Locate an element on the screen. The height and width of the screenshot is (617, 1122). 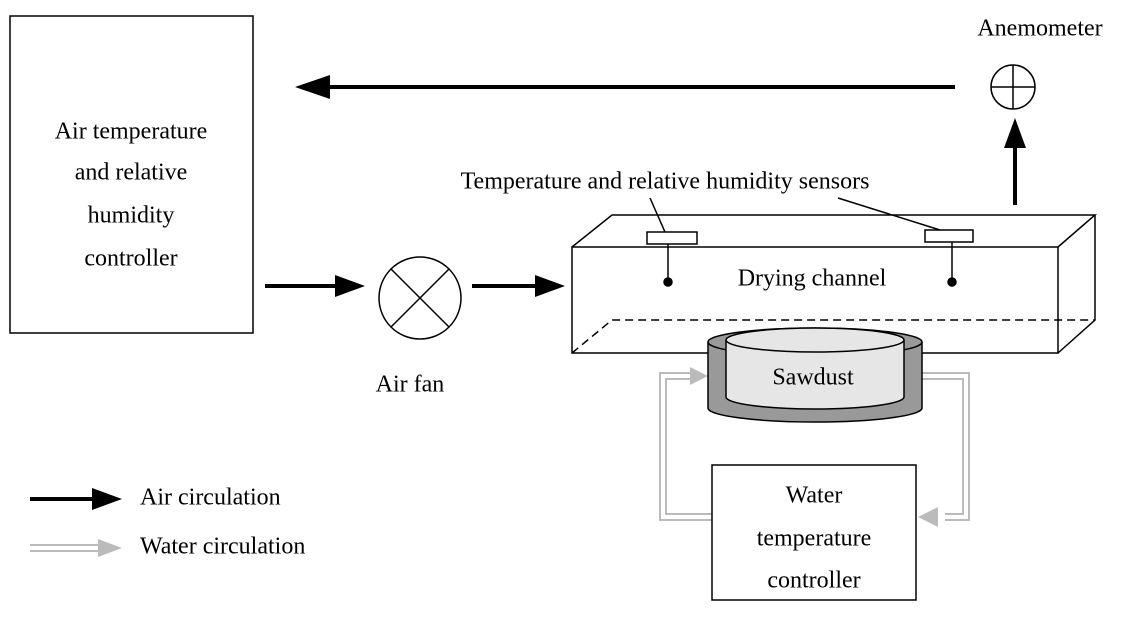
label: Air fan is located at coordinates (410, 385).